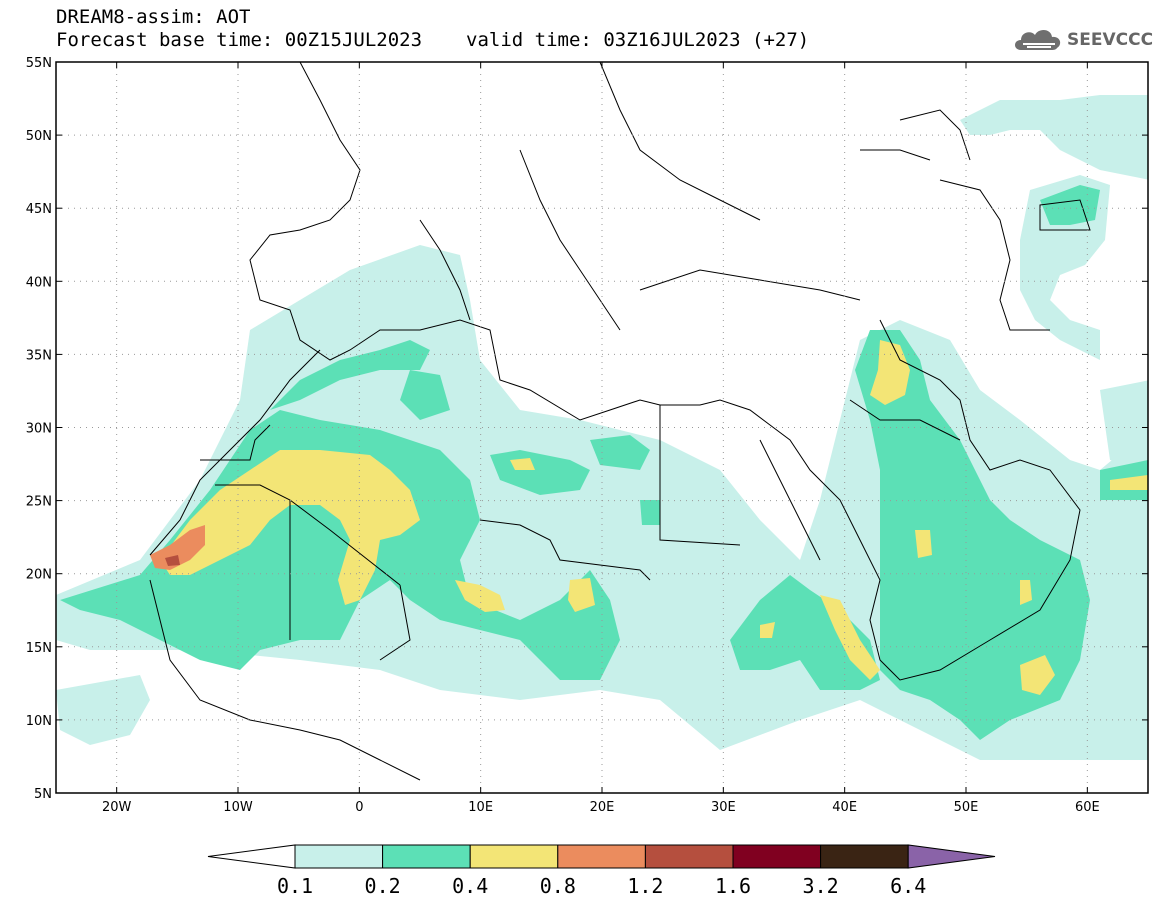 The width and height of the screenshot is (1165, 905). What do you see at coordinates (39, 63) in the screenshot?
I see `lat-tick-label: 55N` at bounding box center [39, 63].